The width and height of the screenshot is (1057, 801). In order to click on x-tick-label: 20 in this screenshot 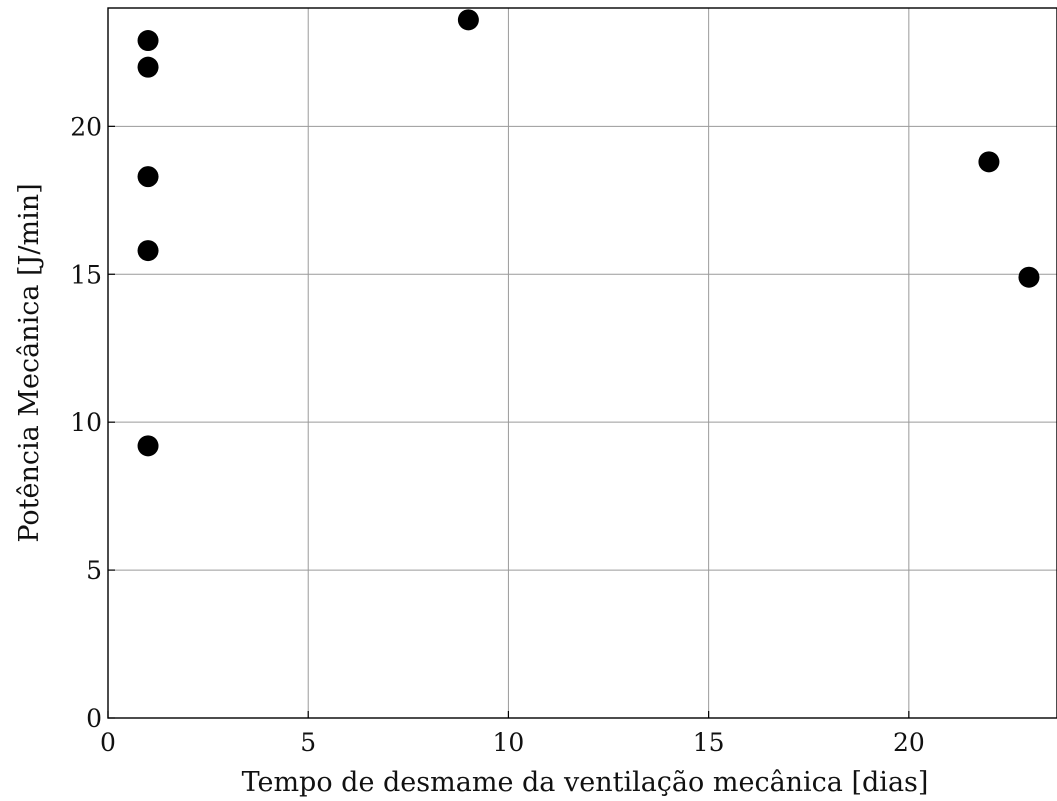, I will do `click(909, 742)`.